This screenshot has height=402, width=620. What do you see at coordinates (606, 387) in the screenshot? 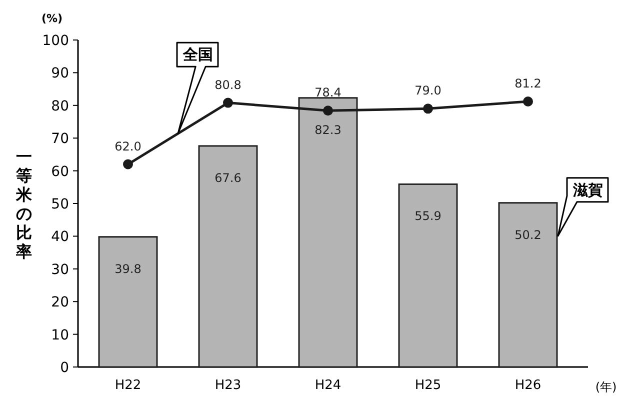
I see `x-axis-title: (年)` at bounding box center [606, 387].